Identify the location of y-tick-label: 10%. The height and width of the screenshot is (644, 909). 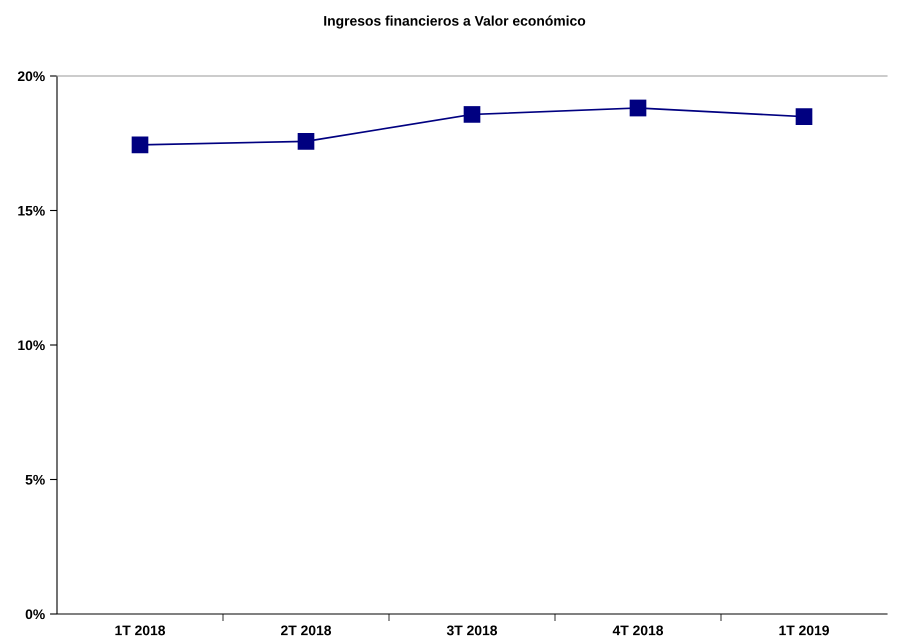
(31, 345).